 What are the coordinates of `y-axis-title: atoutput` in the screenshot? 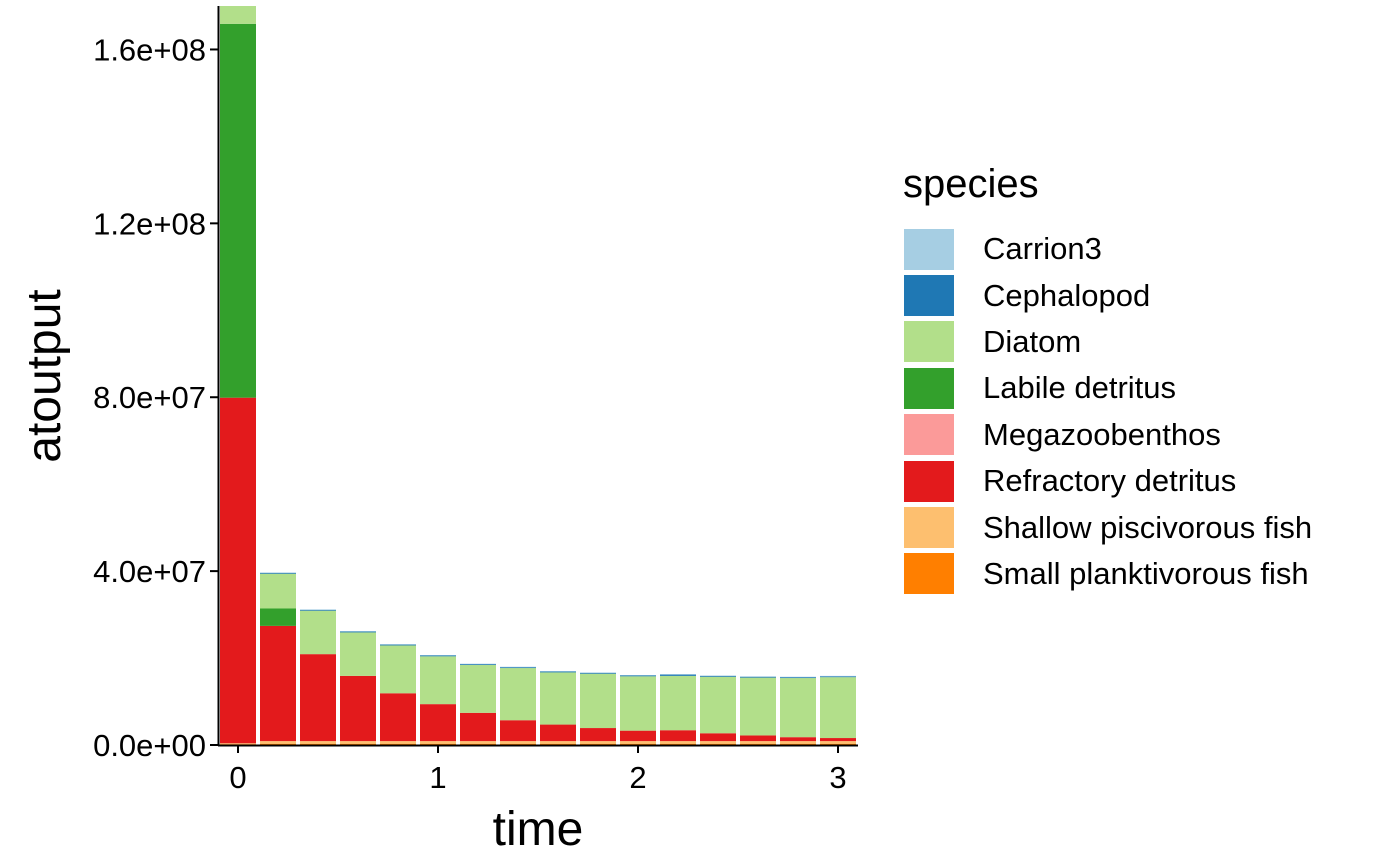 It's located at (44, 375).